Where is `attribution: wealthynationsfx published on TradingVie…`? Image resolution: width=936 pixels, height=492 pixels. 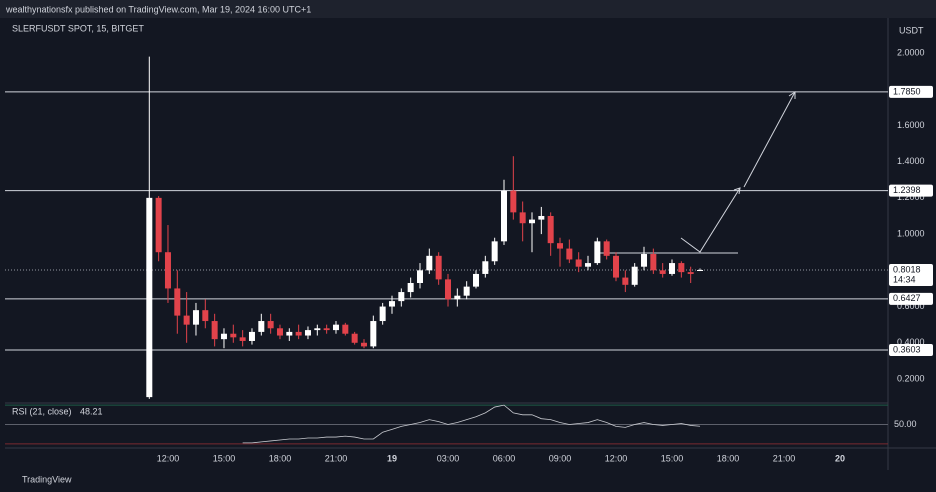
attribution: wealthynationsfx published on TradingVie… is located at coordinates (158, 9).